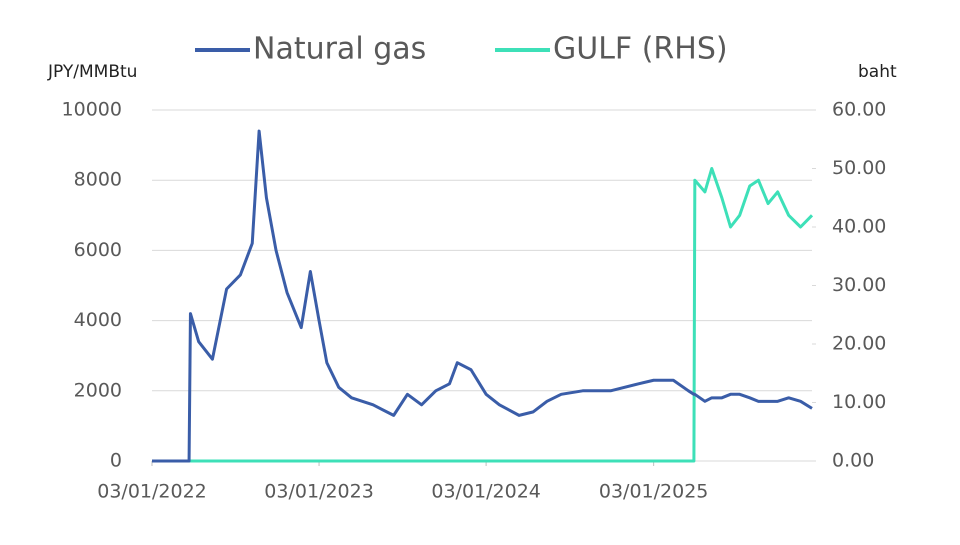  What do you see at coordinates (859, 344) in the screenshot?
I see `y2-tick-label: 20.00` at bounding box center [859, 344].